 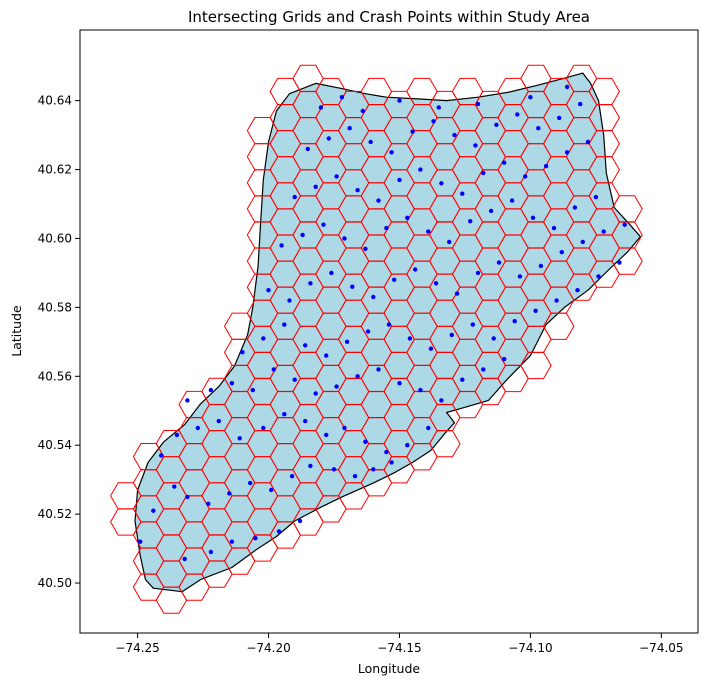 I want to click on x-tick-label: −74.15, so click(x=399, y=648).